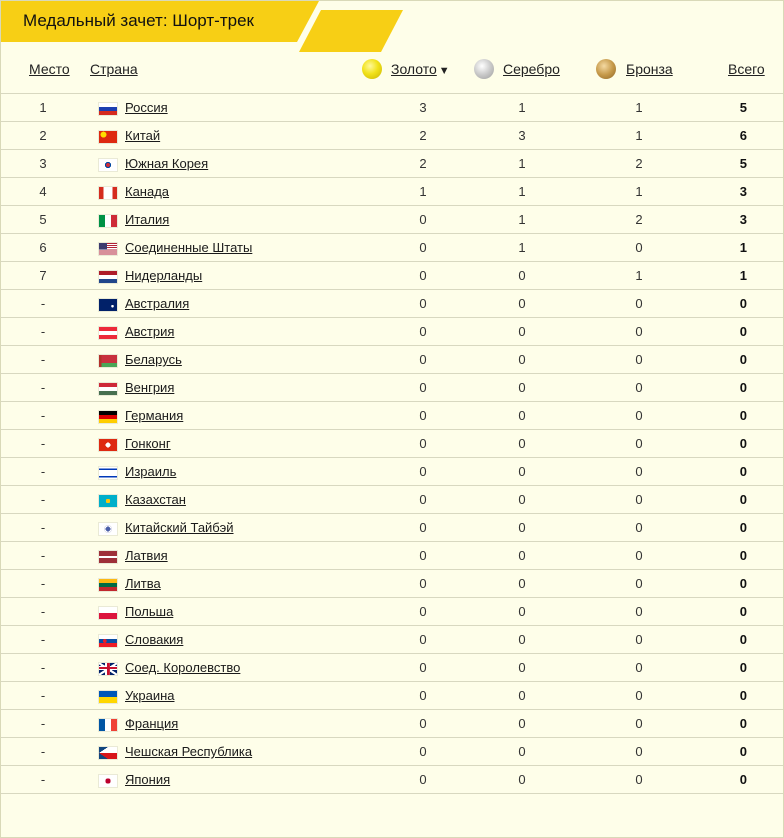 This screenshot has height=838, width=784. I want to click on place-cell: 7, so click(49, 275).